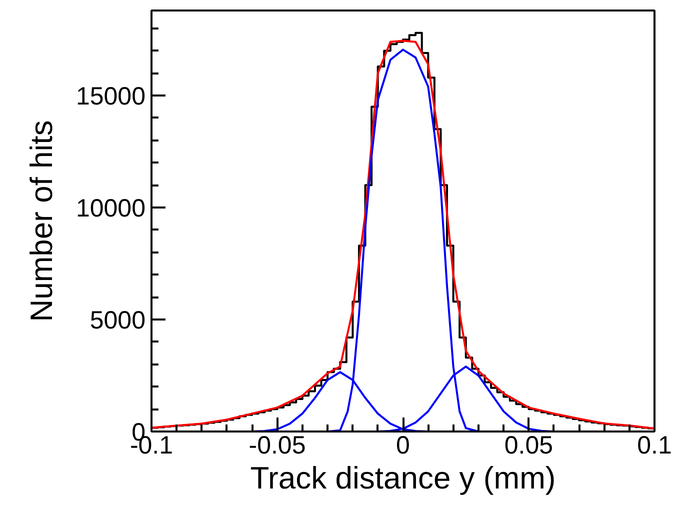 This screenshot has width=694, height=512. What do you see at coordinates (529, 446) in the screenshot?
I see `x-tick-label: 0.05` at bounding box center [529, 446].